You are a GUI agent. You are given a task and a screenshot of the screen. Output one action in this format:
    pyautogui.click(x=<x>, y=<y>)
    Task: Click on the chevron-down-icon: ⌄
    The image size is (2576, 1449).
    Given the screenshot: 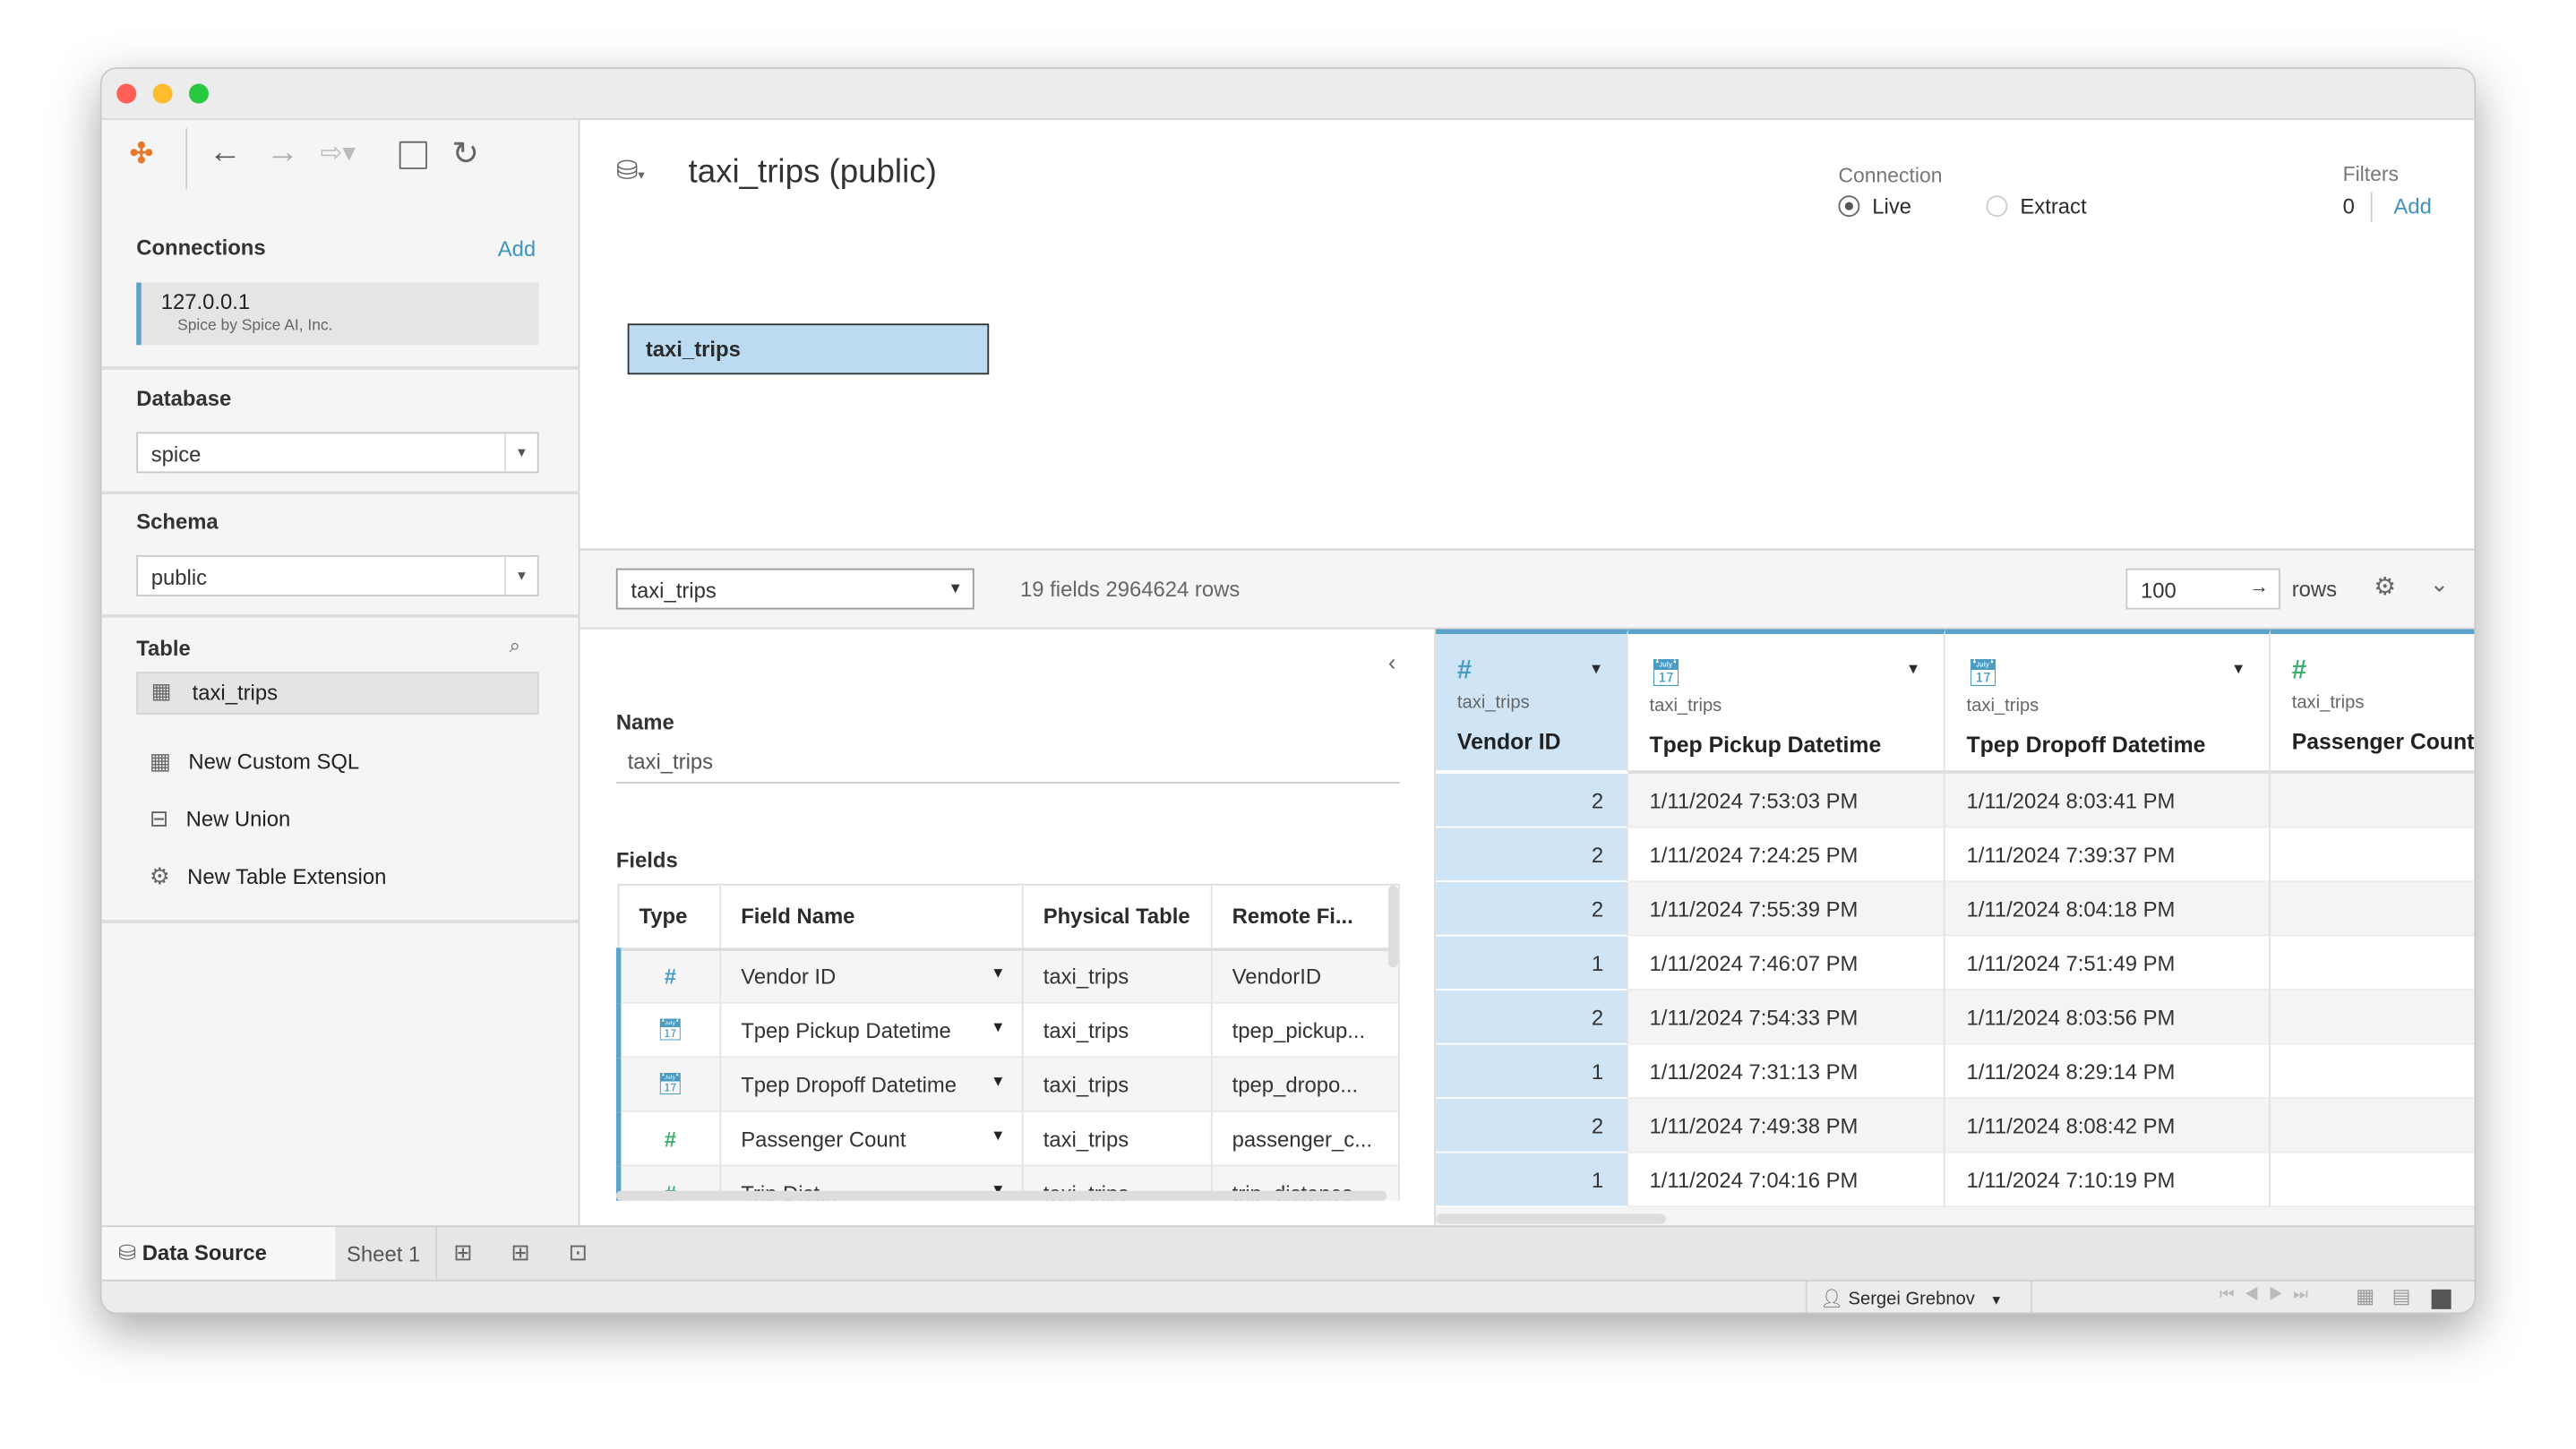 What is the action you would take?
    pyautogui.click(x=2439, y=583)
    